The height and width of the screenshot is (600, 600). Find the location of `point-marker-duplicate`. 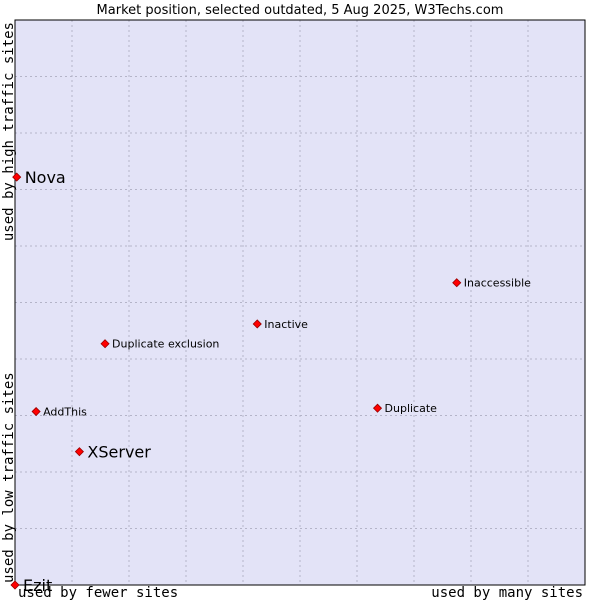

point-marker-duplicate is located at coordinates (377, 408).